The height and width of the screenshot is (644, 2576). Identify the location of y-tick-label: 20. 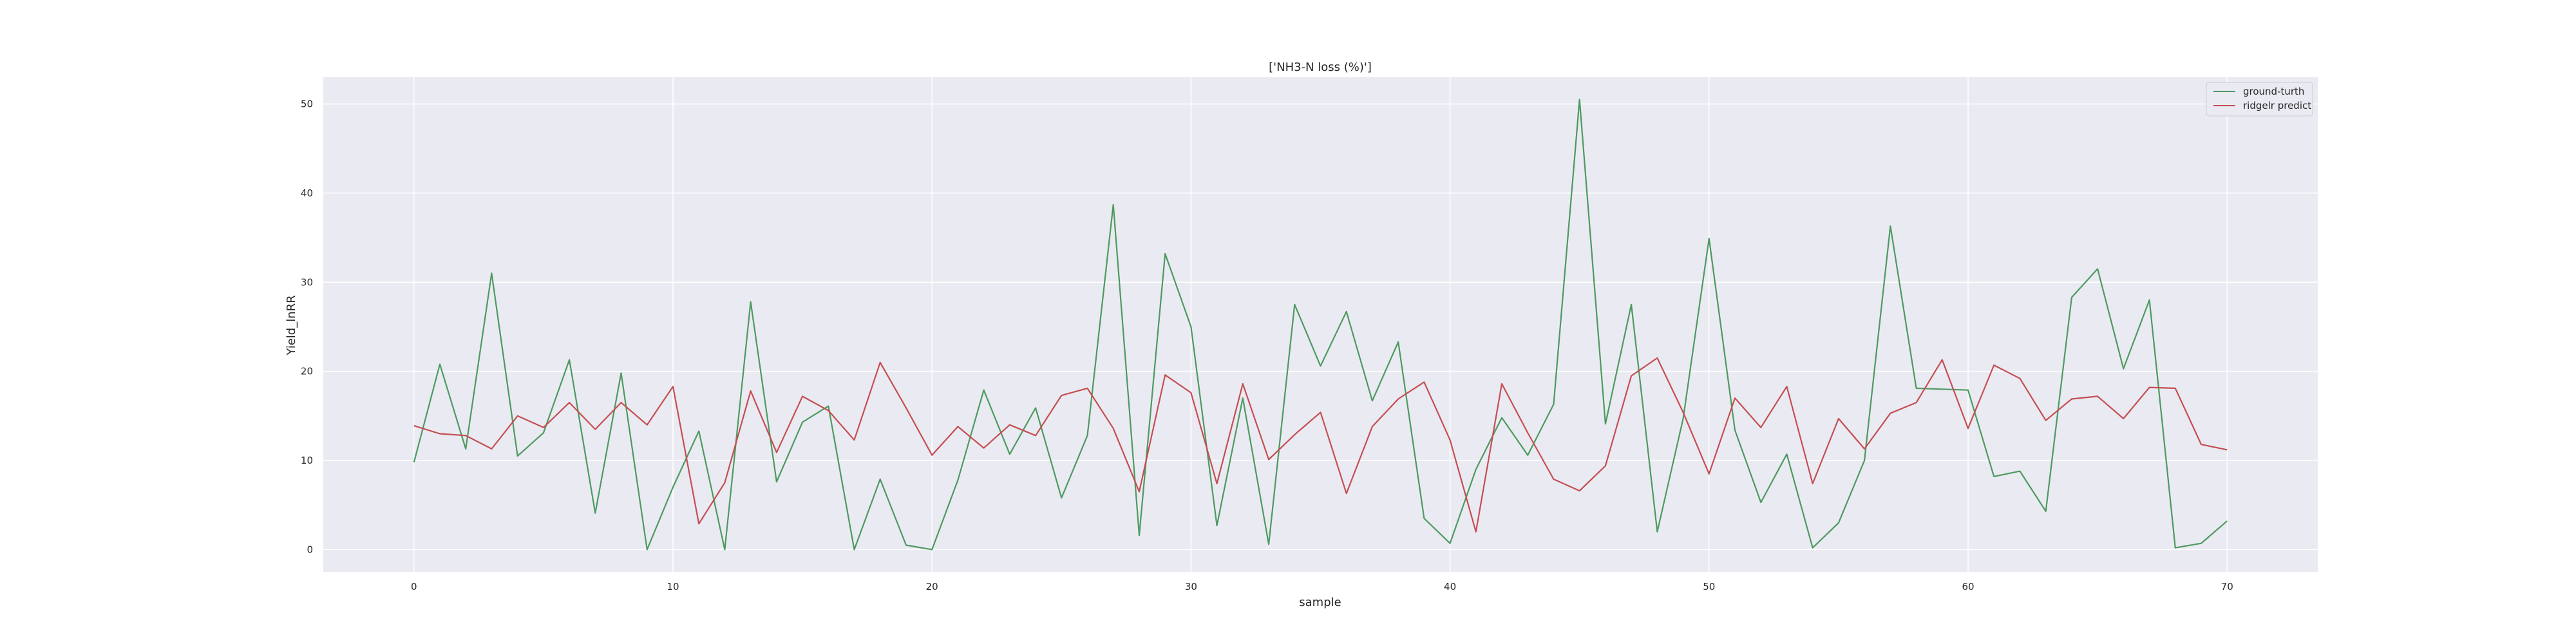
(307, 371).